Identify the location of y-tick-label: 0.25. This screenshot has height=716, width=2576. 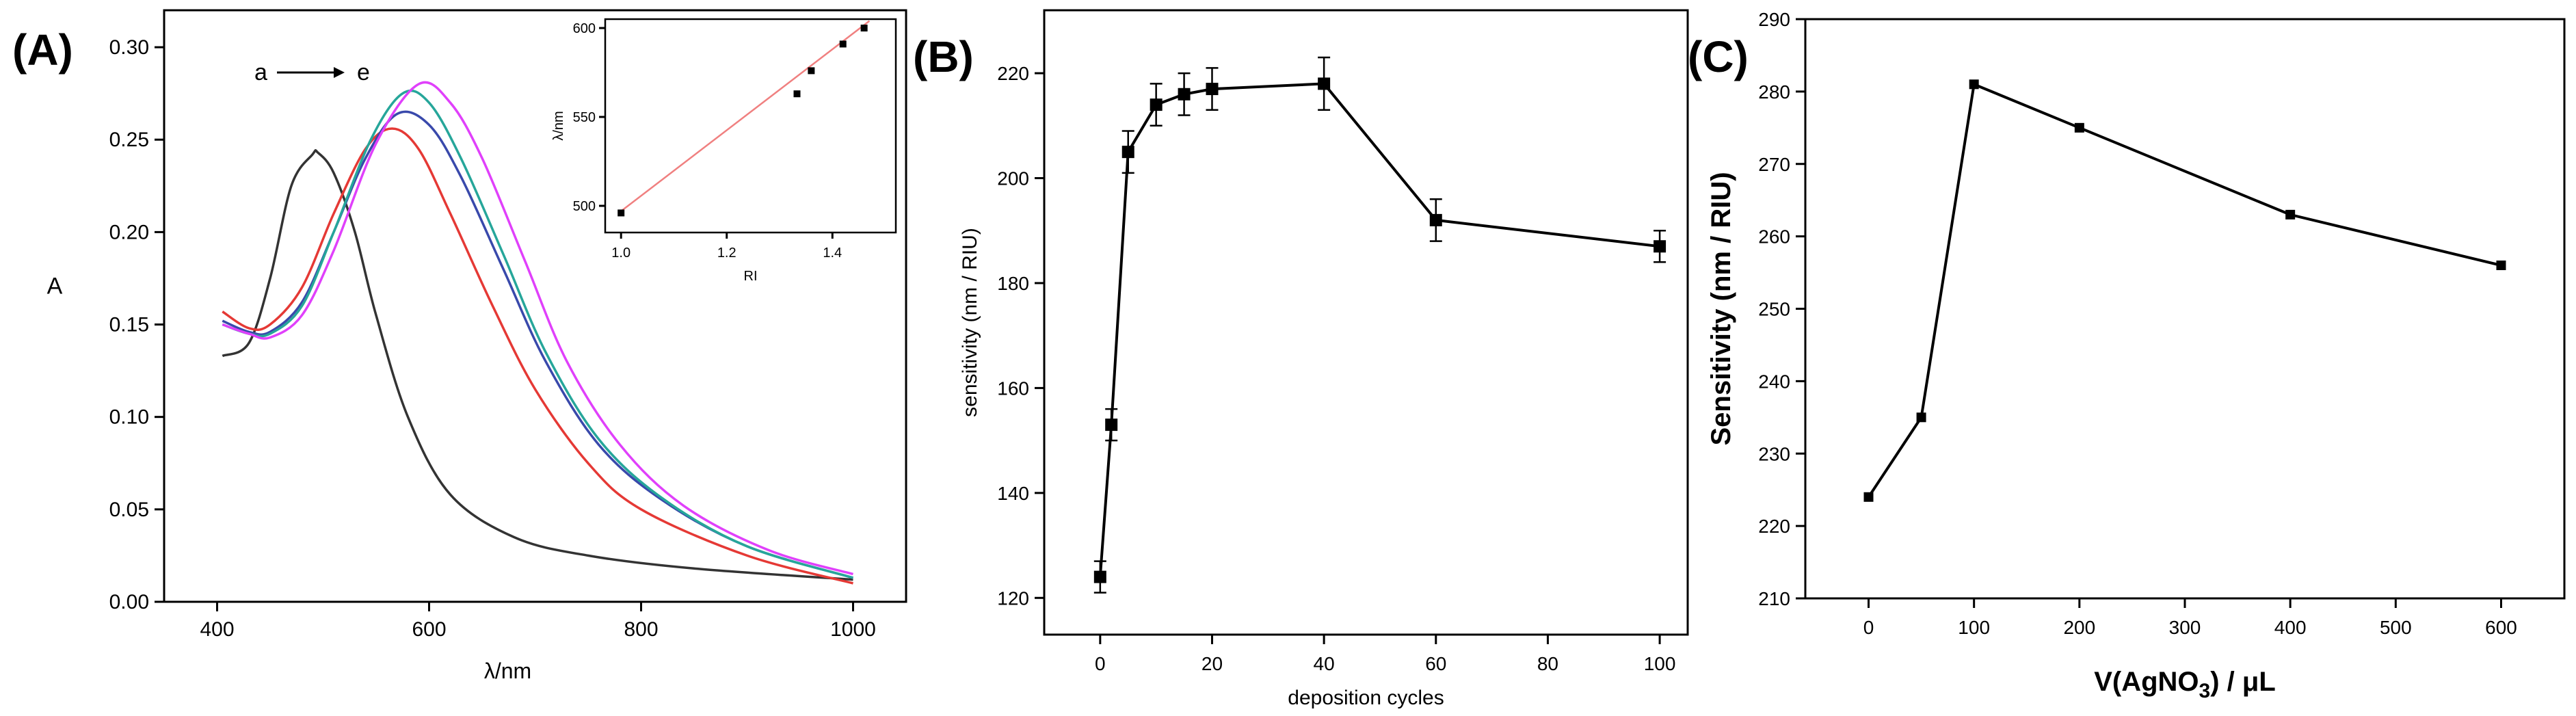
(129, 140).